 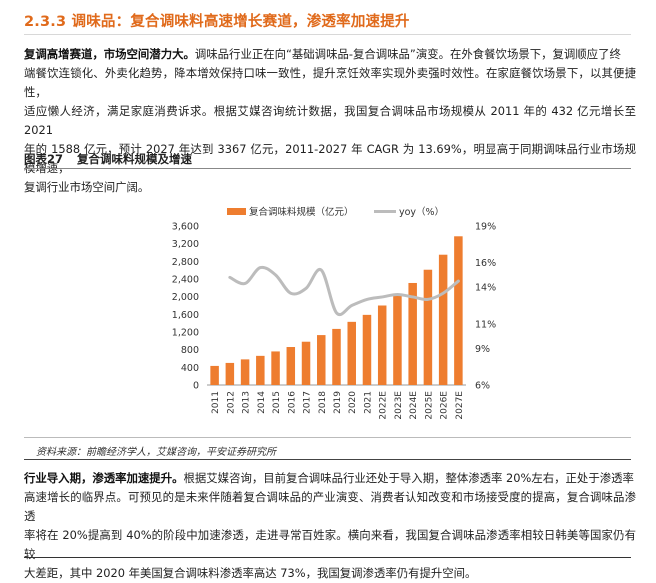 What do you see at coordinates (185, 244) in the screenshot?
I see `left-axis-tick-label: 3,200` at bounding box center [185, 244].